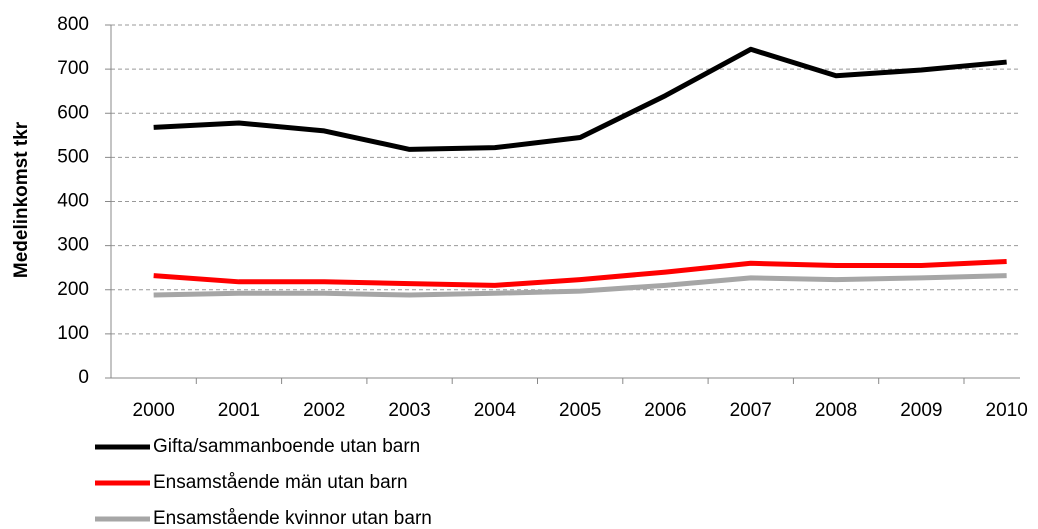 The height and width of the screenshot is (529, 1038). Describe the element at coordinates (154, 410) in the screenshot. I see `x-tick-label: 2000` at that location.